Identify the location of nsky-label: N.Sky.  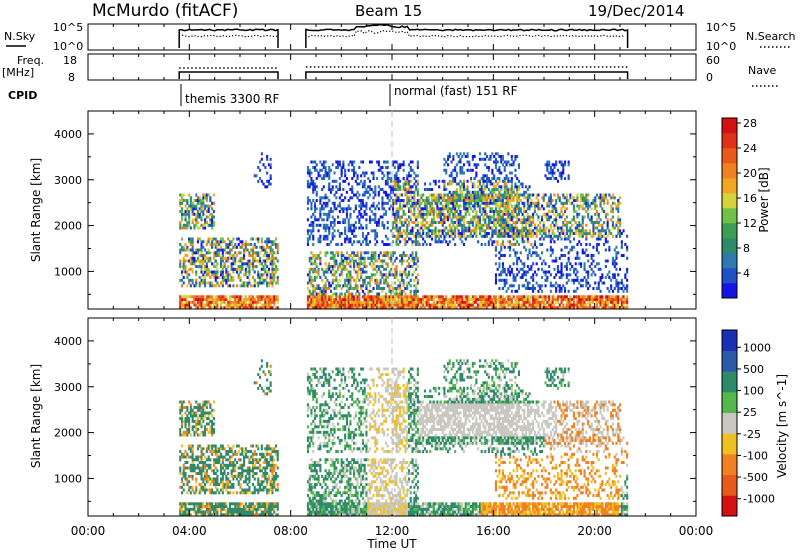
(20, 36).